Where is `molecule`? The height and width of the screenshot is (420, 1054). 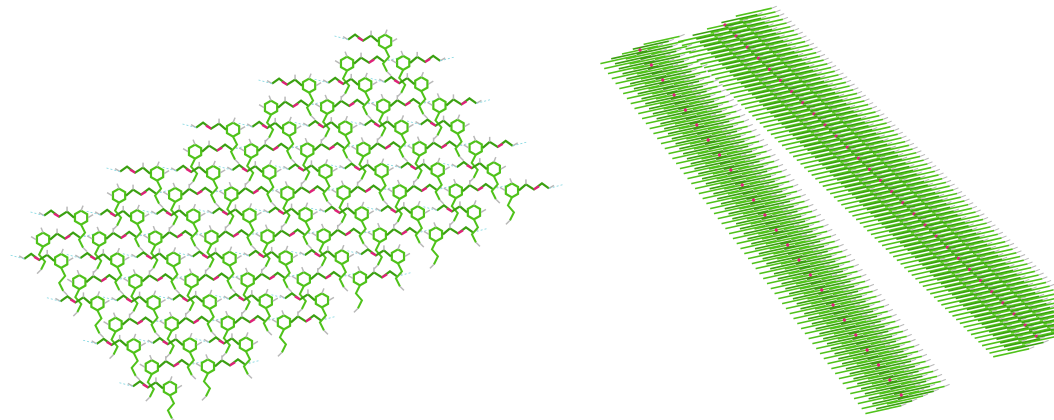 molecule is located at coordinates (173, 227).